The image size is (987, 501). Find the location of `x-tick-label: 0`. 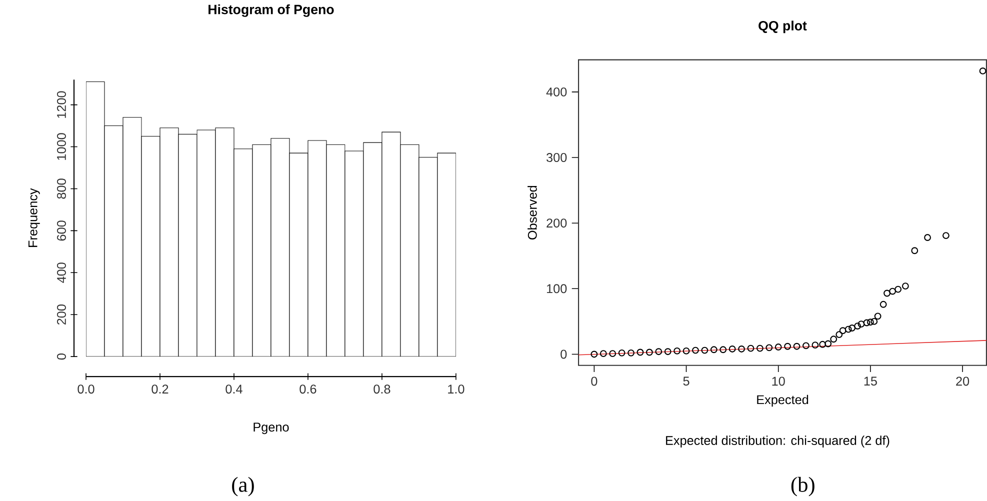

x-tick-label: 0 is located at coordinates (594, 381).